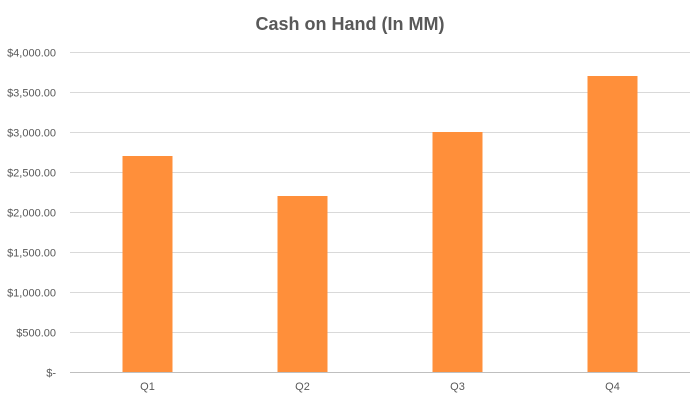 The height and width of the screenshot is (409, 700). I want to click on x-tick-label: Q3, so click(457, 387).